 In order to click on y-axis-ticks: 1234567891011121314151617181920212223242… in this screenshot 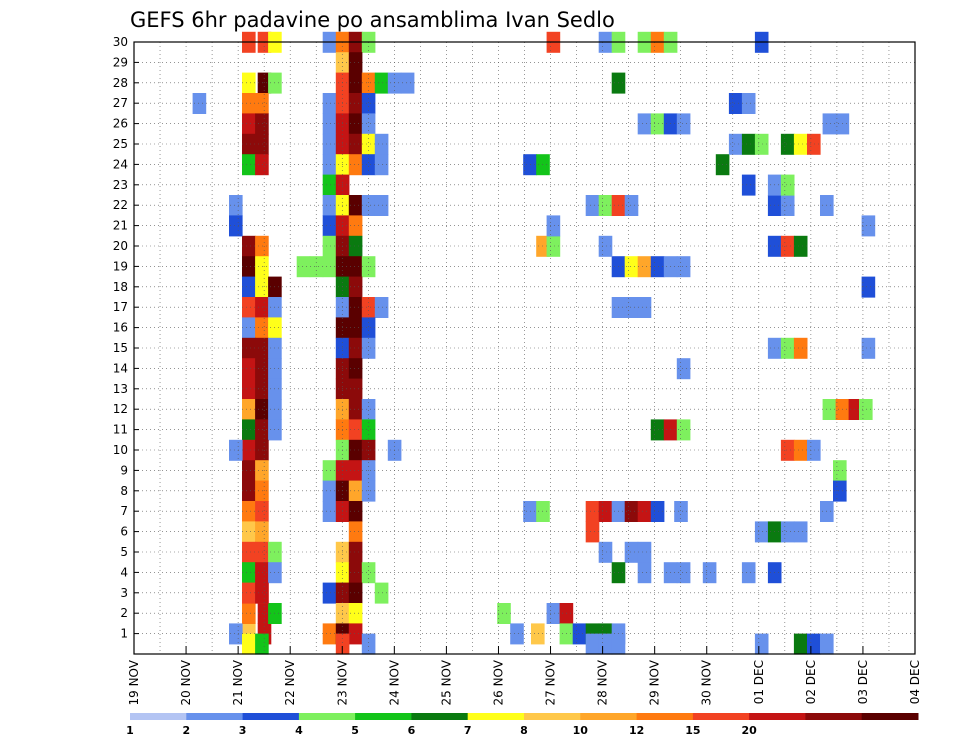, I will do `click(126, 338)`.